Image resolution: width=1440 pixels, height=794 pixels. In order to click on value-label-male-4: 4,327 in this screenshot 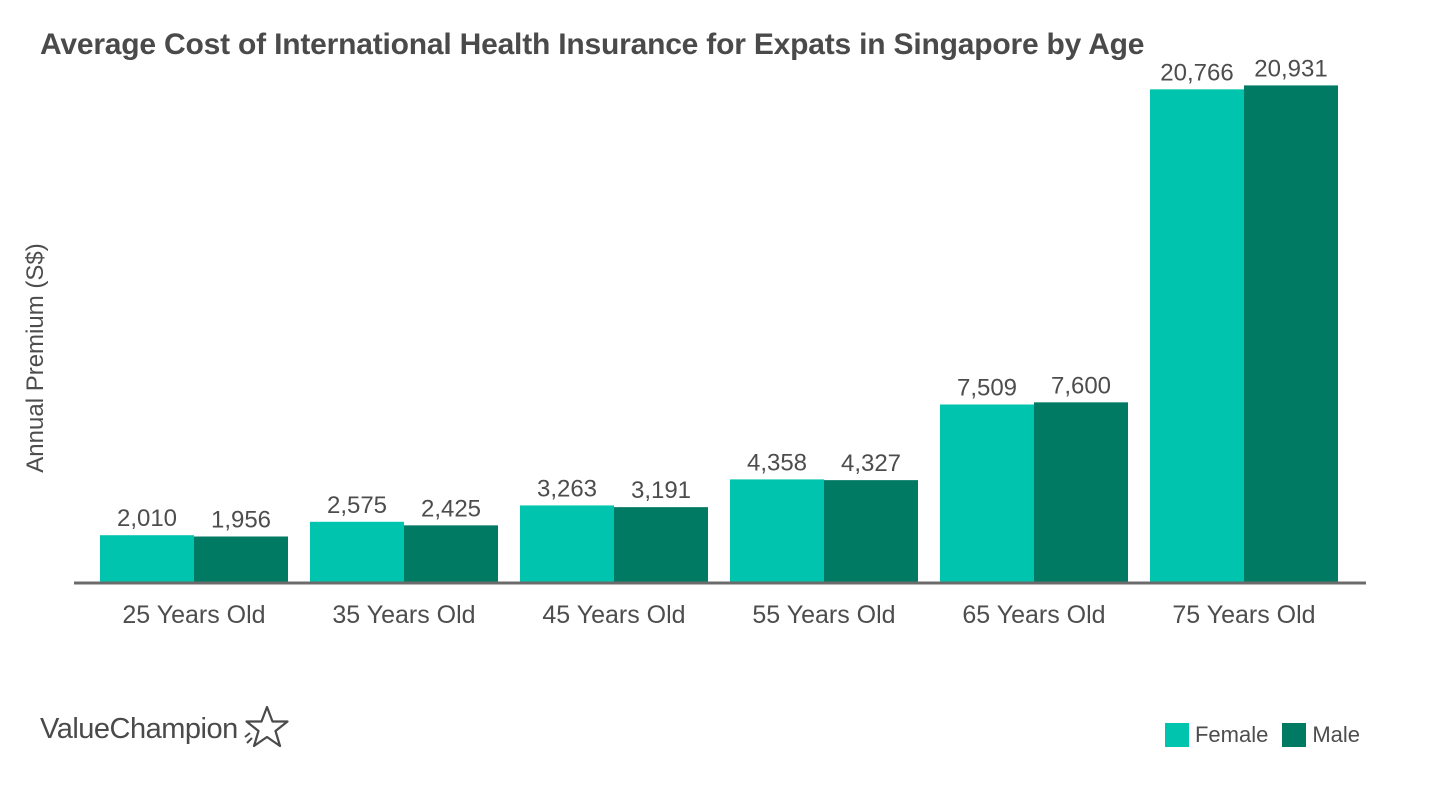, I will do `click(871, 463)`.